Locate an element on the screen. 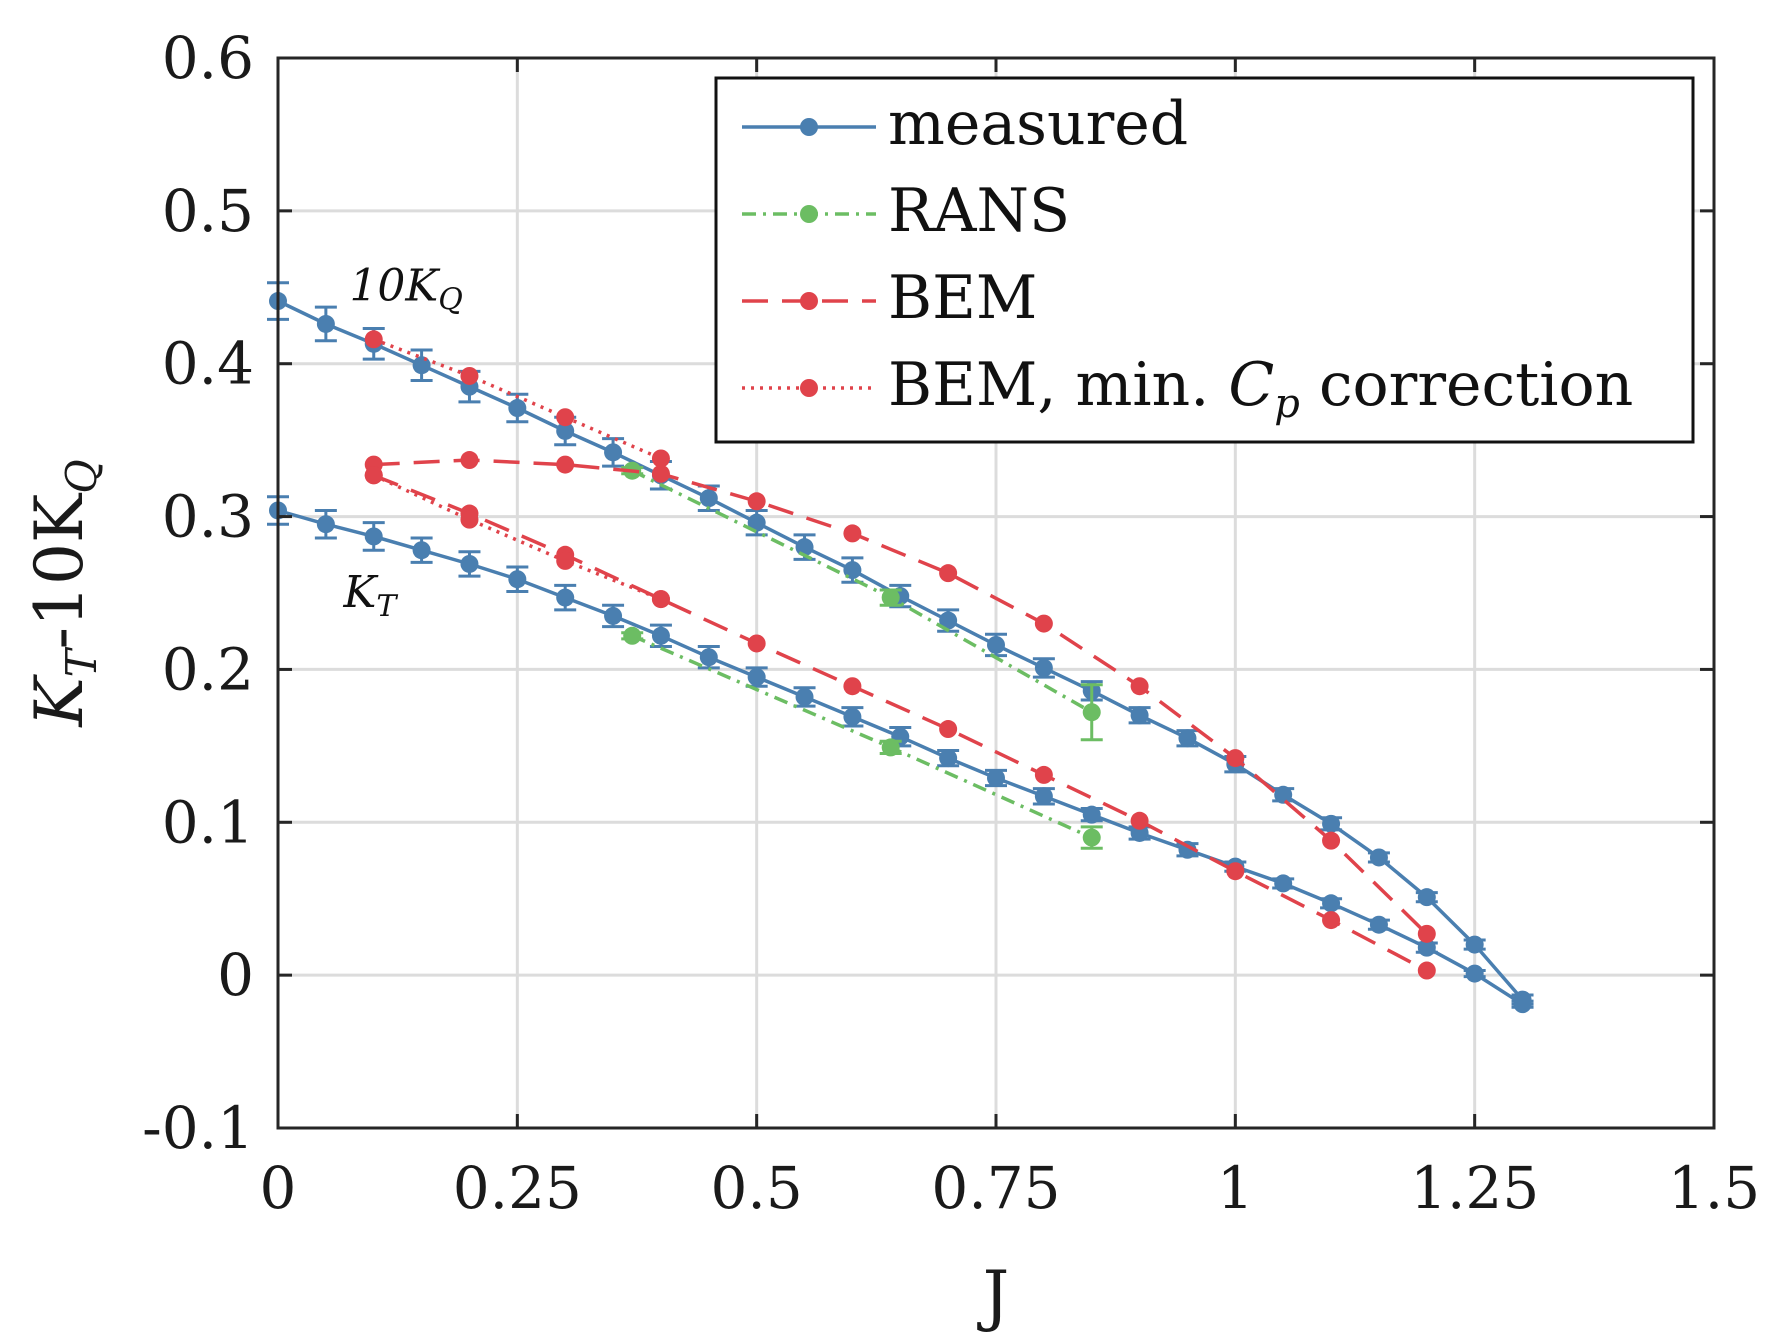 This screenshot has width=1779, height=1333. legend-label-bem-cp-tail: correction is located at coordinates (1466, 385).